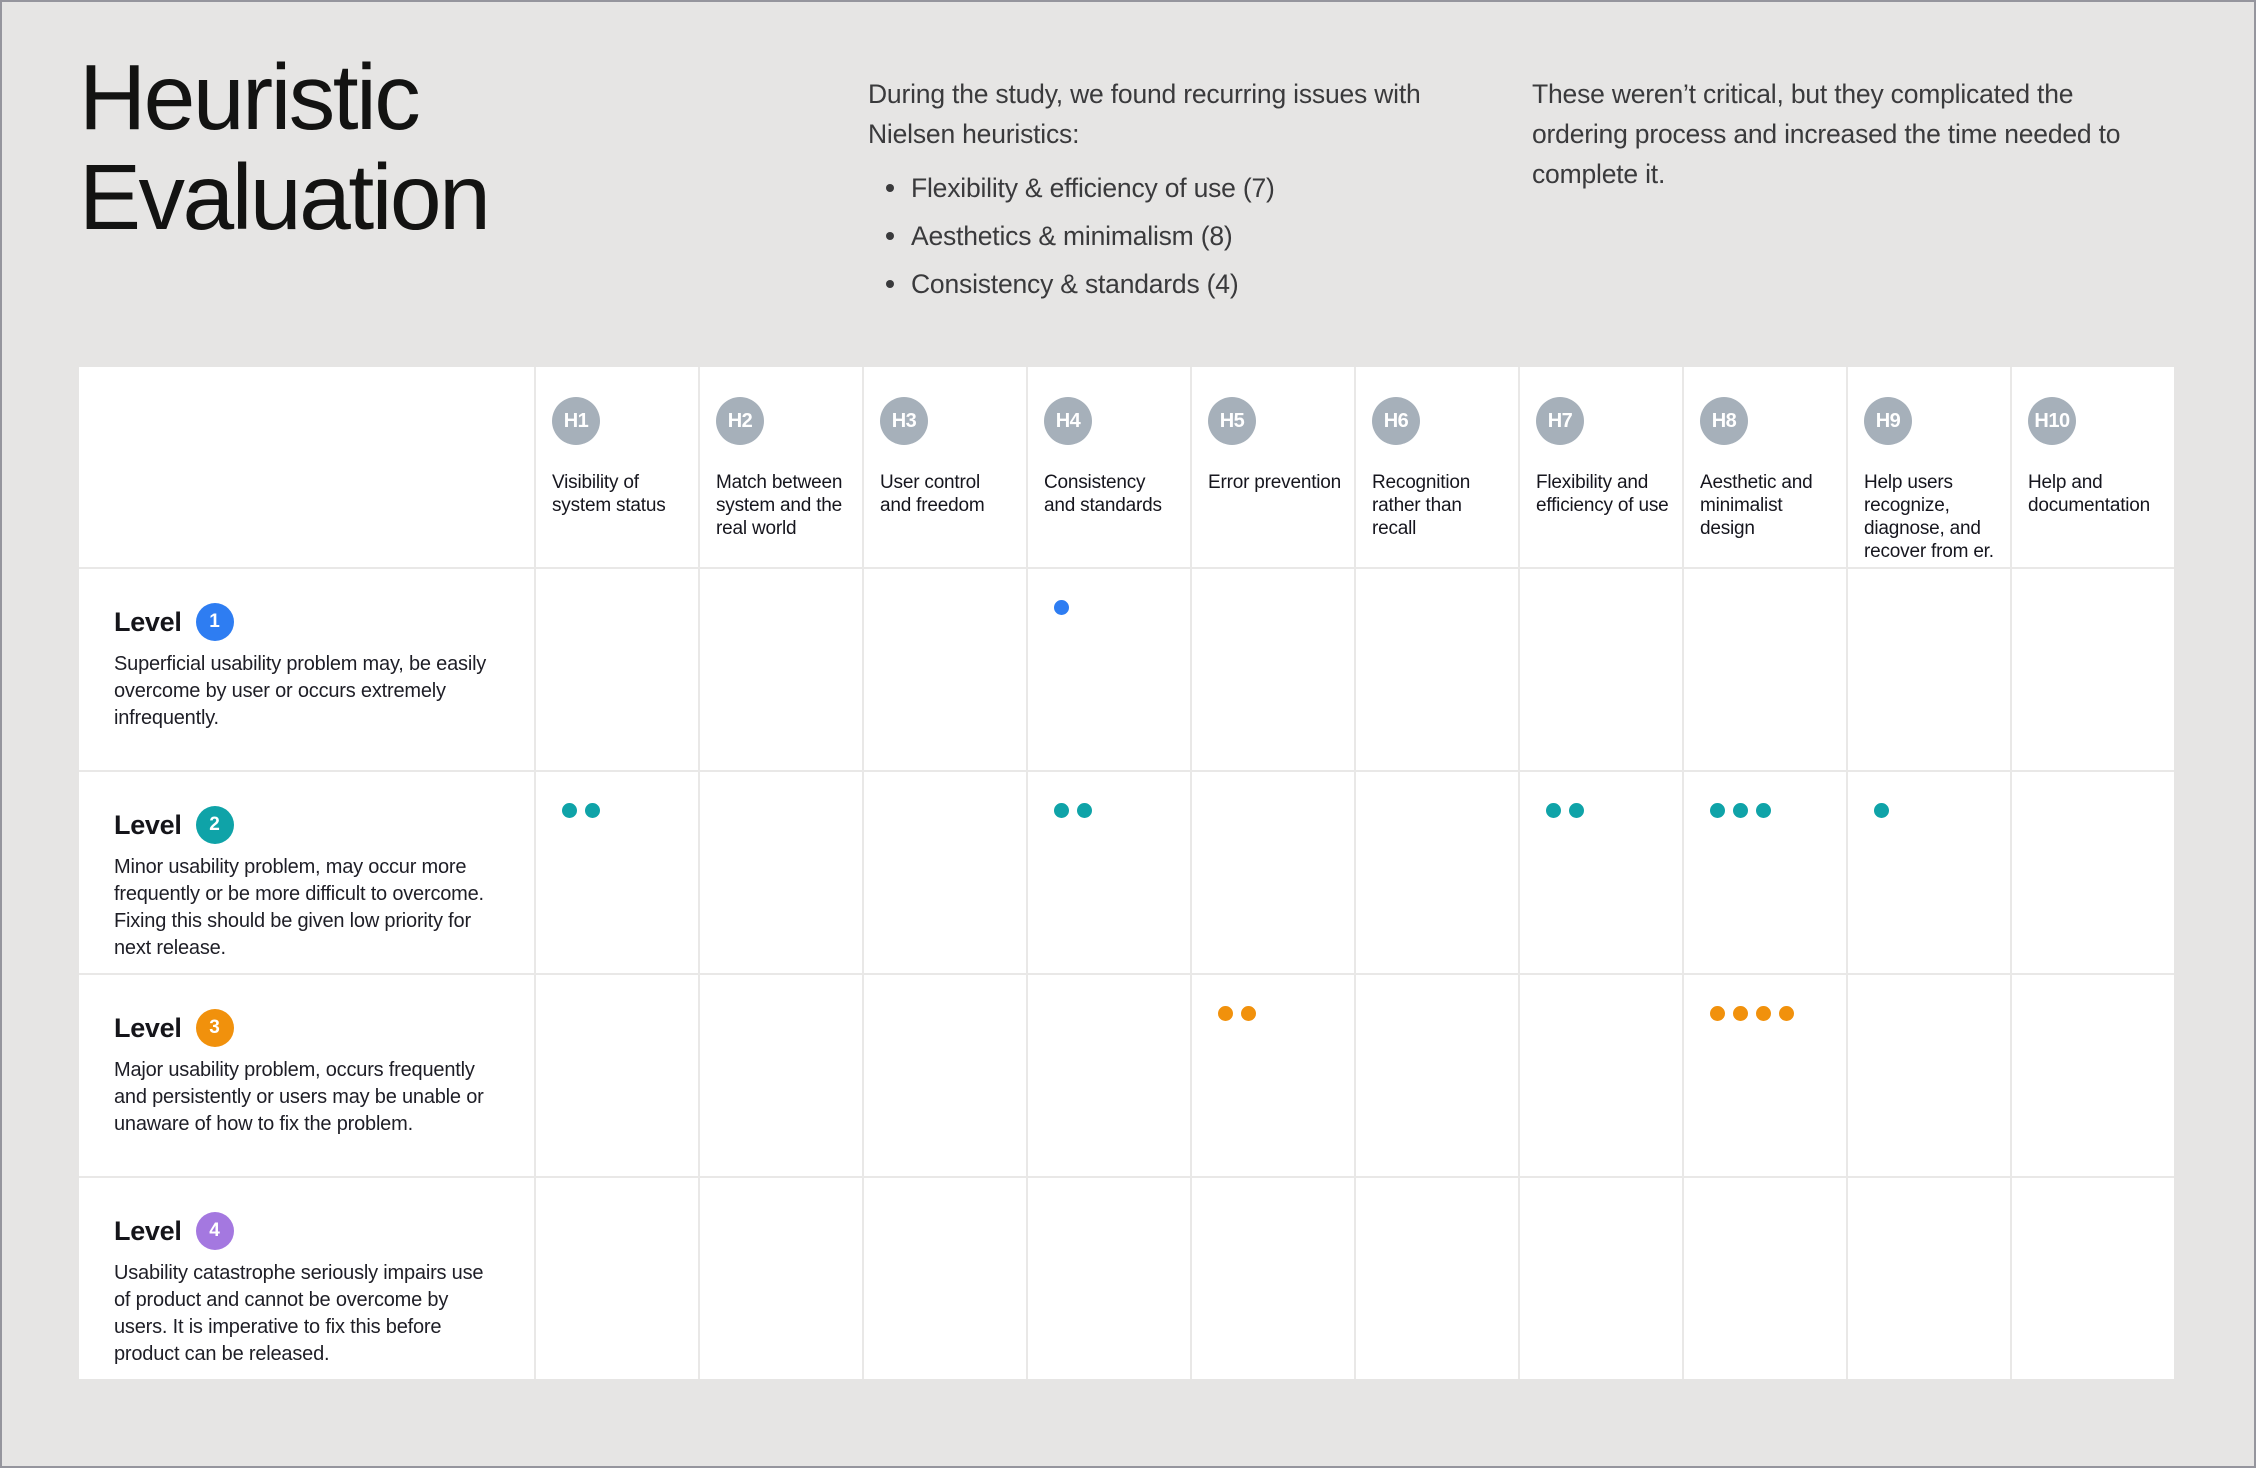 The width and height of the screenshot is (2256, 1468). I want to click on heuristic-badge-h8: H8, so click(1724, 421).